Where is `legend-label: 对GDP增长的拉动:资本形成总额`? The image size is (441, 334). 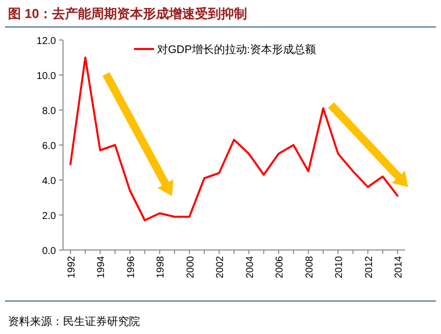 legend-label: 对GDP增长的拉动:资本形成总额 is located at coordinates (236, 49).